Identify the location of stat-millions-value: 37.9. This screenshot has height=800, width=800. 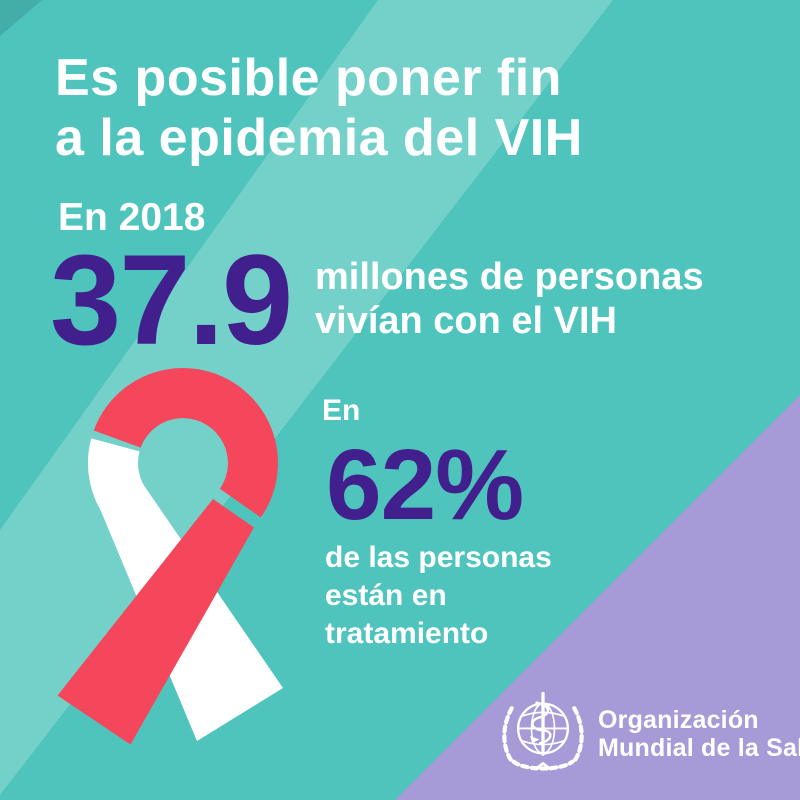
(171, 300).